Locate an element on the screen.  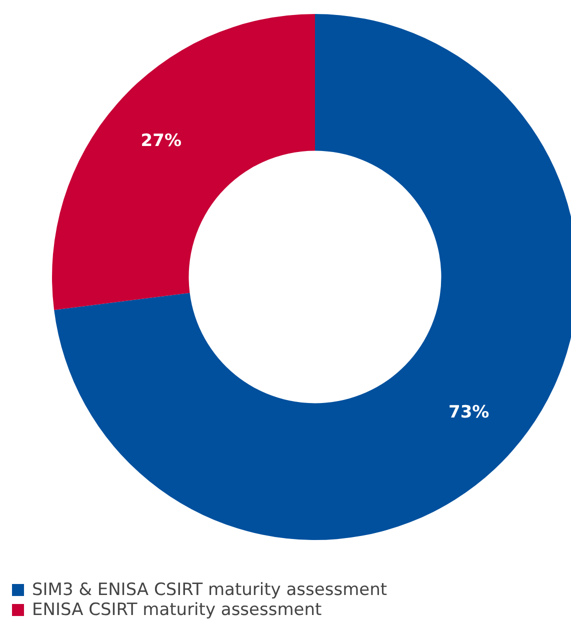
legend-label: SIM3 & ENISA CSIRT maturity assessment is located at coordinates (210, 590).